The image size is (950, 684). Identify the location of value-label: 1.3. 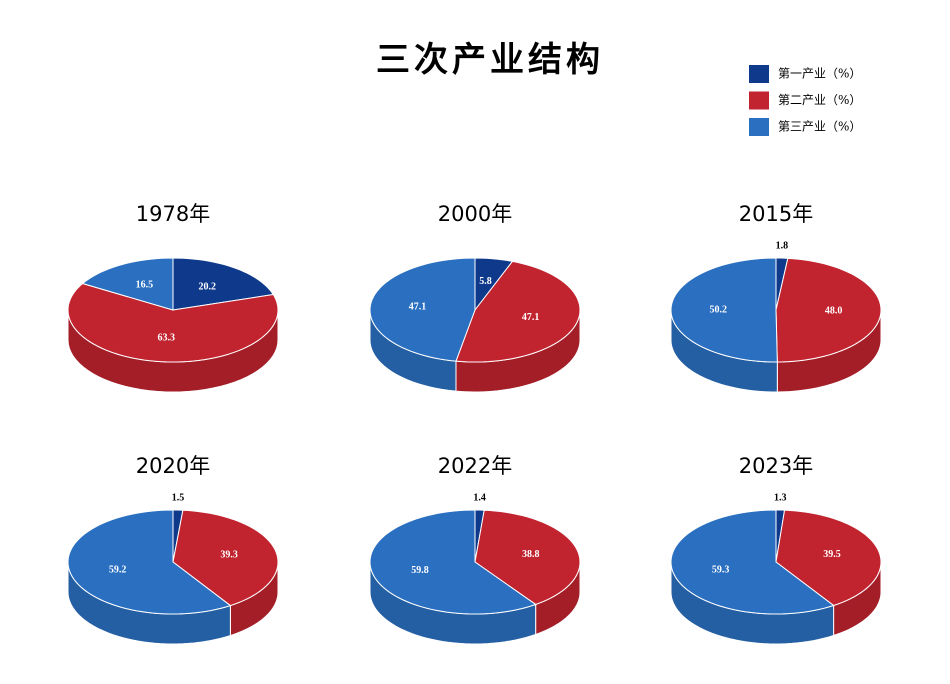
(780, 497).